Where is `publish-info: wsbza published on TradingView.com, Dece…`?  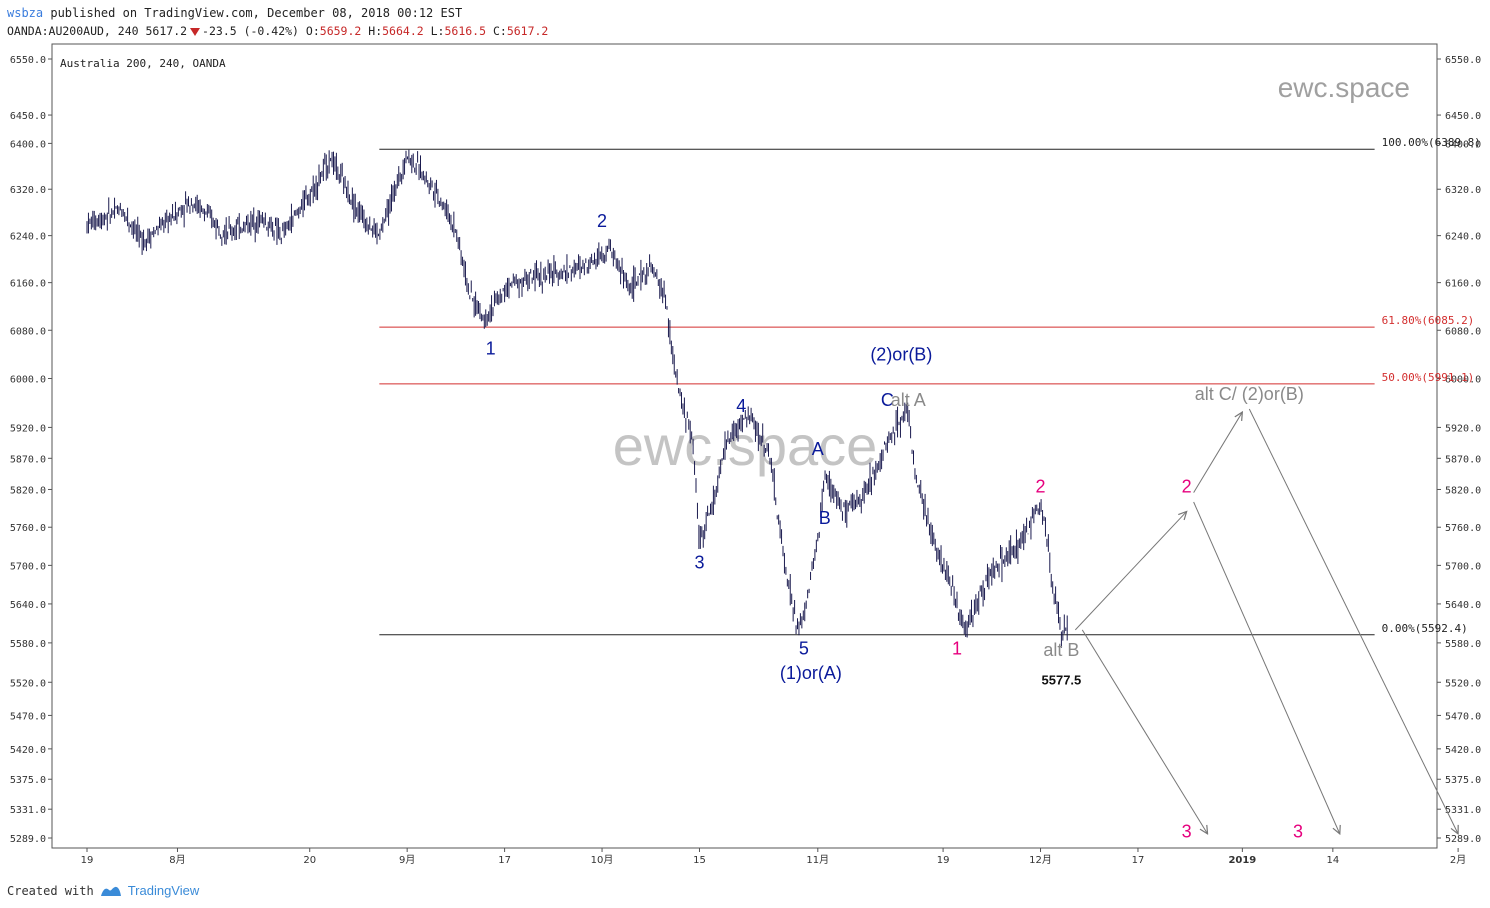
publish-info: wsbza published on TradingView.com, Dece… is located at coordinates (234, 13).